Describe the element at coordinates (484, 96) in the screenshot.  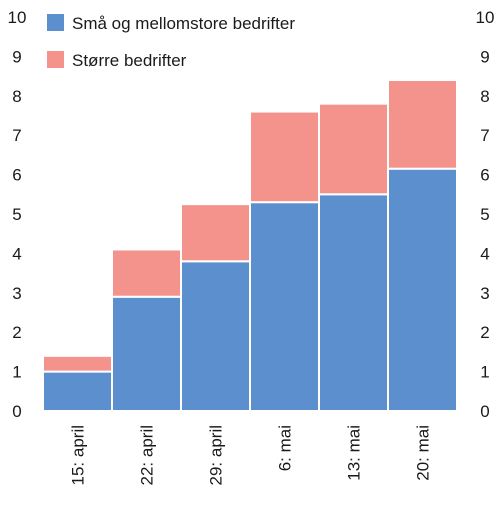
I see `y-tick-right-8: 8` at that location.